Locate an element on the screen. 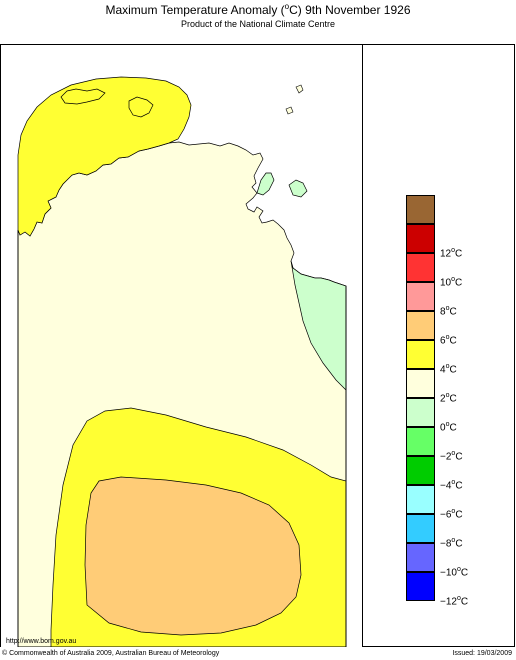 This screenshot has width=516, height=660. legend-label: 6oC is located at coordinates (448, 340).